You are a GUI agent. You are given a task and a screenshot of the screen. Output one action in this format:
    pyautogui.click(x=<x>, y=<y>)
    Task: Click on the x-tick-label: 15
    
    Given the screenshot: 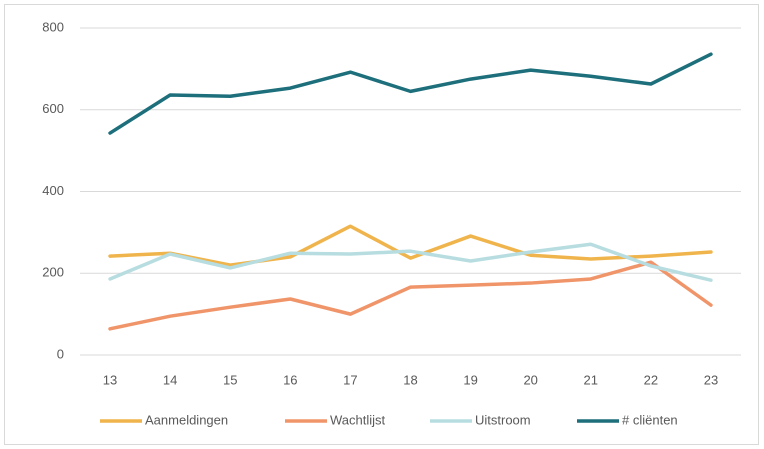 What is the action you would take?
    pyautogui.click(x=230, y=379)
    